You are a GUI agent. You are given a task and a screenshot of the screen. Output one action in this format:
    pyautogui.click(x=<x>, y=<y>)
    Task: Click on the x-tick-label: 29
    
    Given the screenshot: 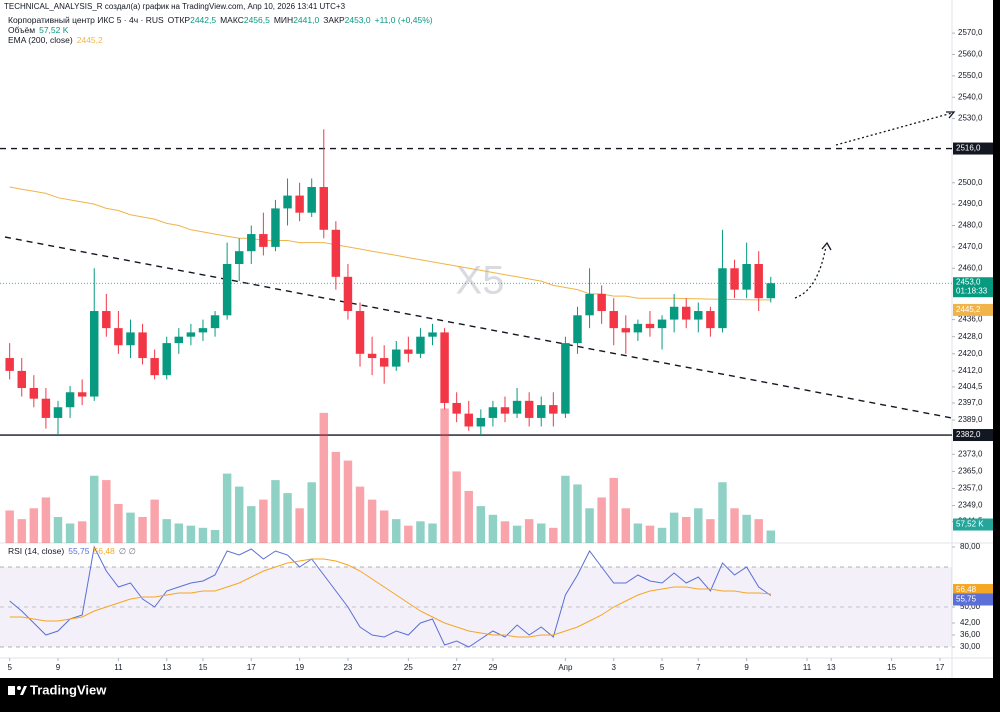 What is the action you would take?
    pyautogui.click(x=492, y=667)
    